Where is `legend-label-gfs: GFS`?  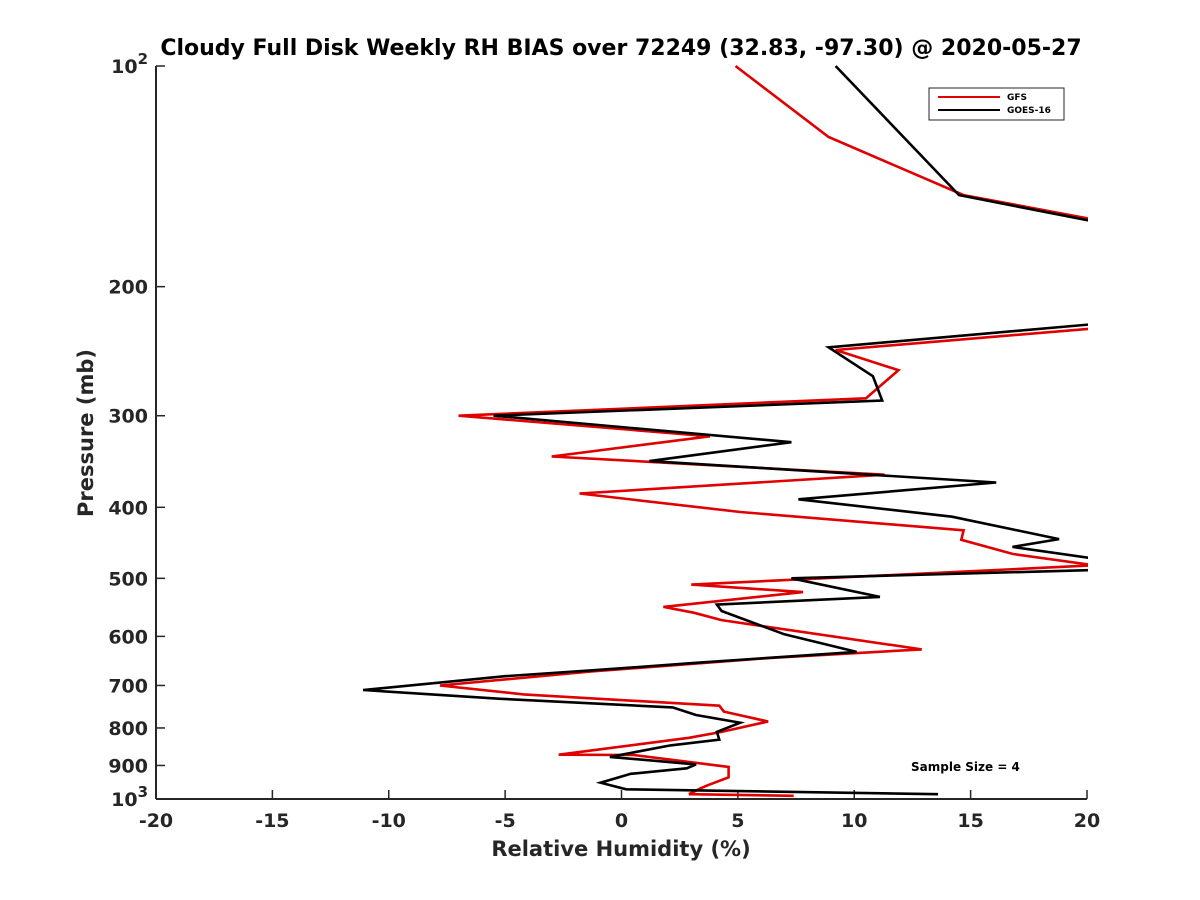
legend-label-gfs: GFS is located at coordinates (1017, 98).